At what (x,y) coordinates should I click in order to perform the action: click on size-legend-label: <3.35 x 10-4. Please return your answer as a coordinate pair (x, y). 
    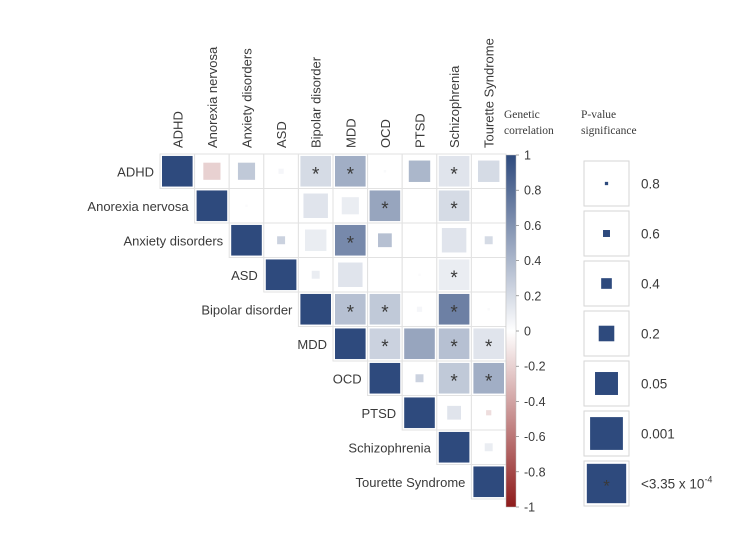
    Looking at the image, I should click on (676, 483).